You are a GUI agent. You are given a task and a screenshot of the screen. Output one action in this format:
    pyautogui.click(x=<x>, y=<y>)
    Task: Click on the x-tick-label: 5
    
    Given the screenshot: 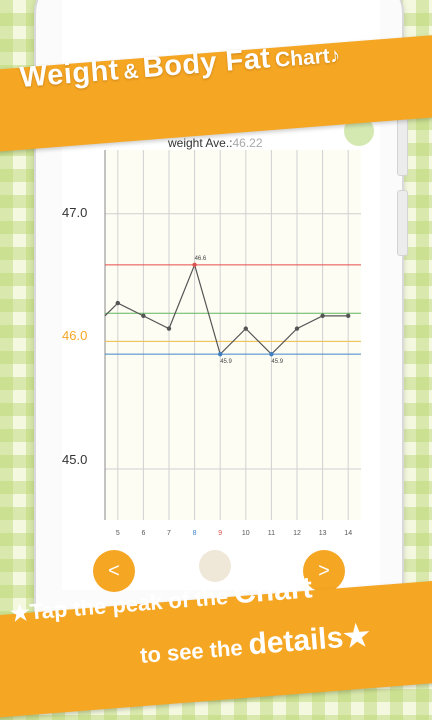 What is the action you would take?
    pyautogui.click(x=118, y=533)
    